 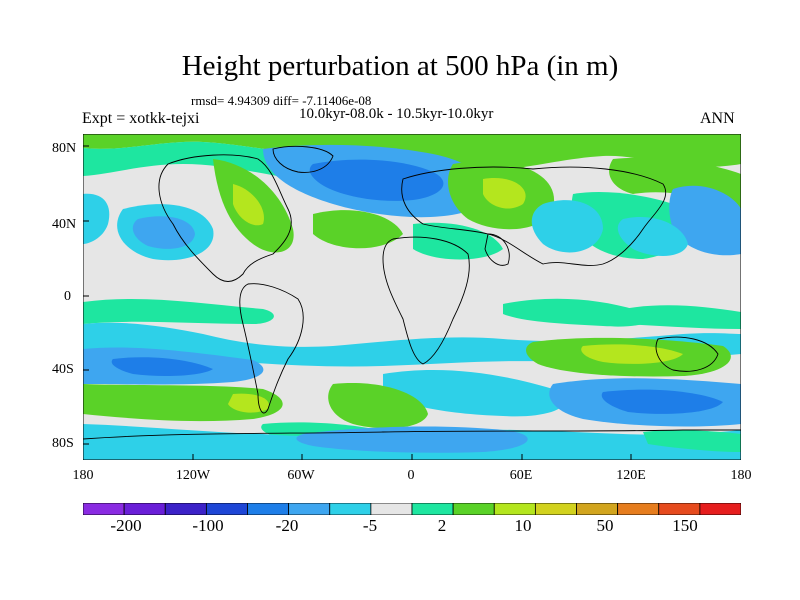 I want to click on colorbar, so click(x=412, y=509).